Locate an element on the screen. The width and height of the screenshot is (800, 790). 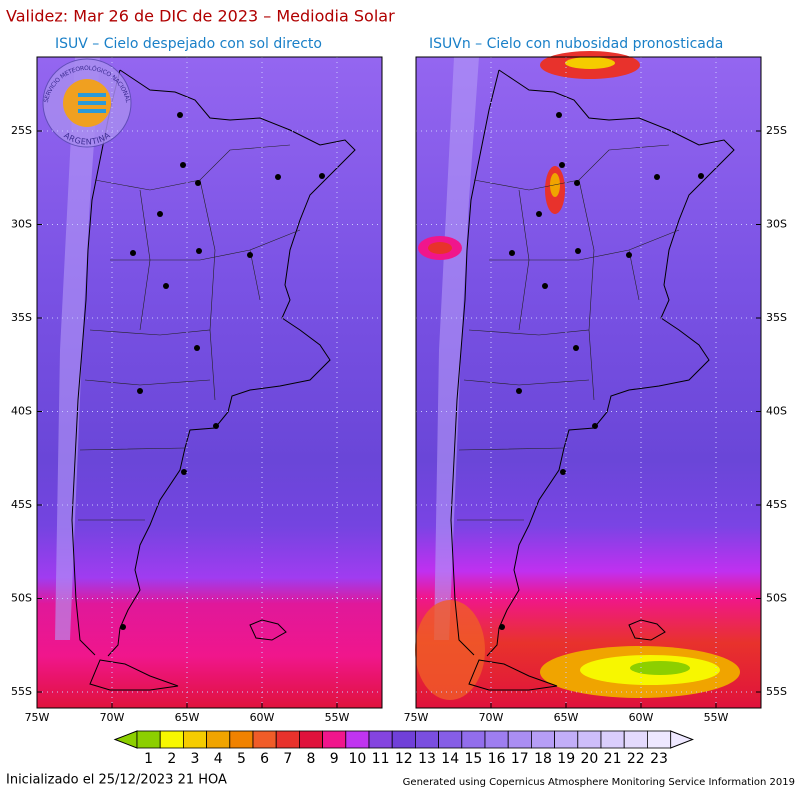
colorbar-label: 6 is located at coordinates (264, 759).